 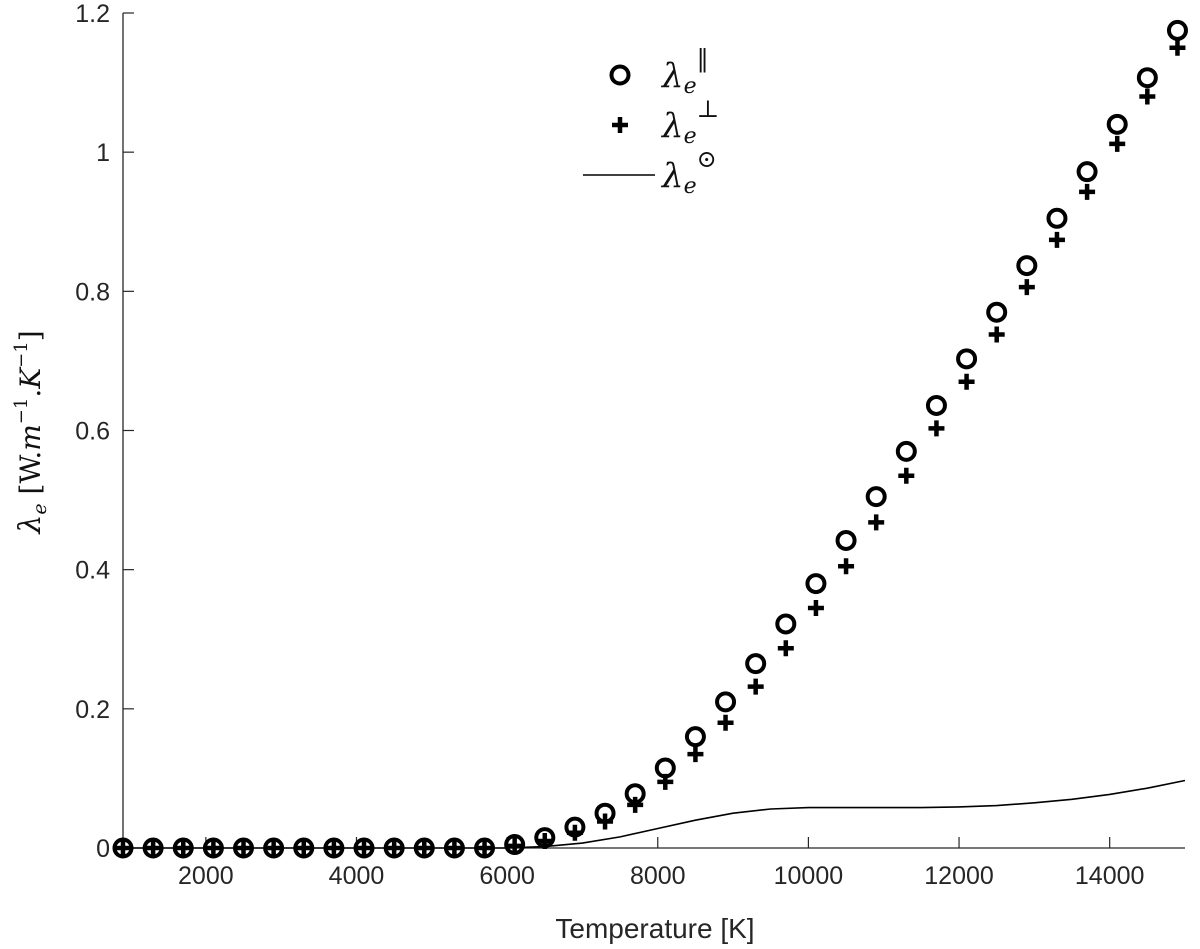 I want to click on x-tick-label: 10000, so click(x=809, y=876).